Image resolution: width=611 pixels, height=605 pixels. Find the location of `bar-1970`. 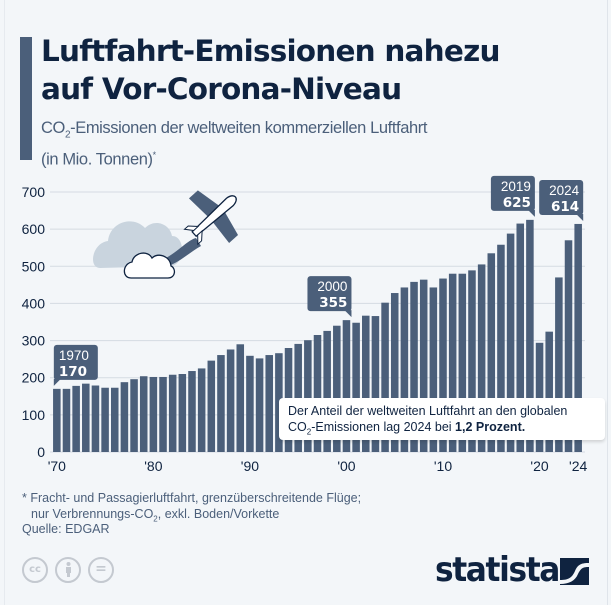

bar-1970 is located at coordinates (57, 420).